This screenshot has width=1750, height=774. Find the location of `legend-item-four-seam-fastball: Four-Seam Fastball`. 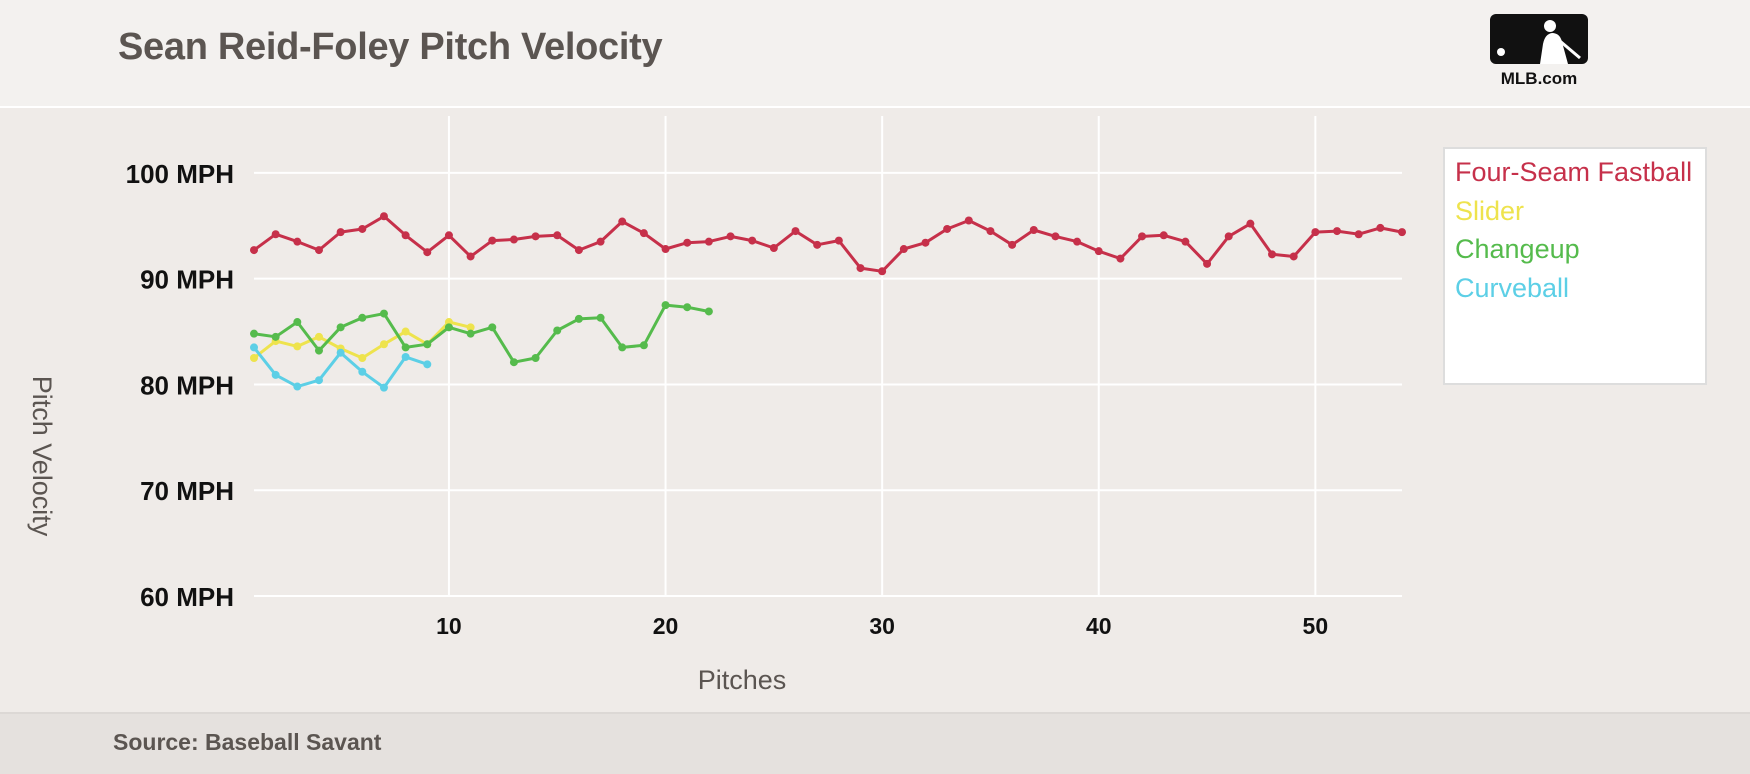

legend-item-four-seam-fastball: Four-Seam Fastball is located at coordinates (1574, 172).